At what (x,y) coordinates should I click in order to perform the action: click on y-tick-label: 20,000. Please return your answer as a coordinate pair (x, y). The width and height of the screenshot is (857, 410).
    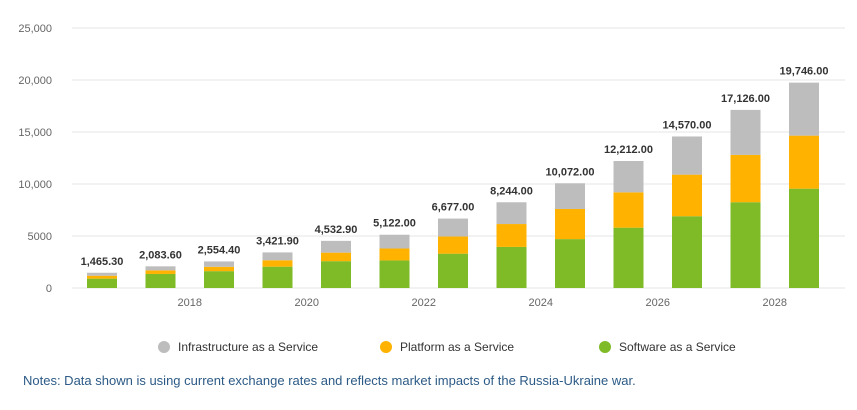
    Looking at the image, I should click on (35, 81).